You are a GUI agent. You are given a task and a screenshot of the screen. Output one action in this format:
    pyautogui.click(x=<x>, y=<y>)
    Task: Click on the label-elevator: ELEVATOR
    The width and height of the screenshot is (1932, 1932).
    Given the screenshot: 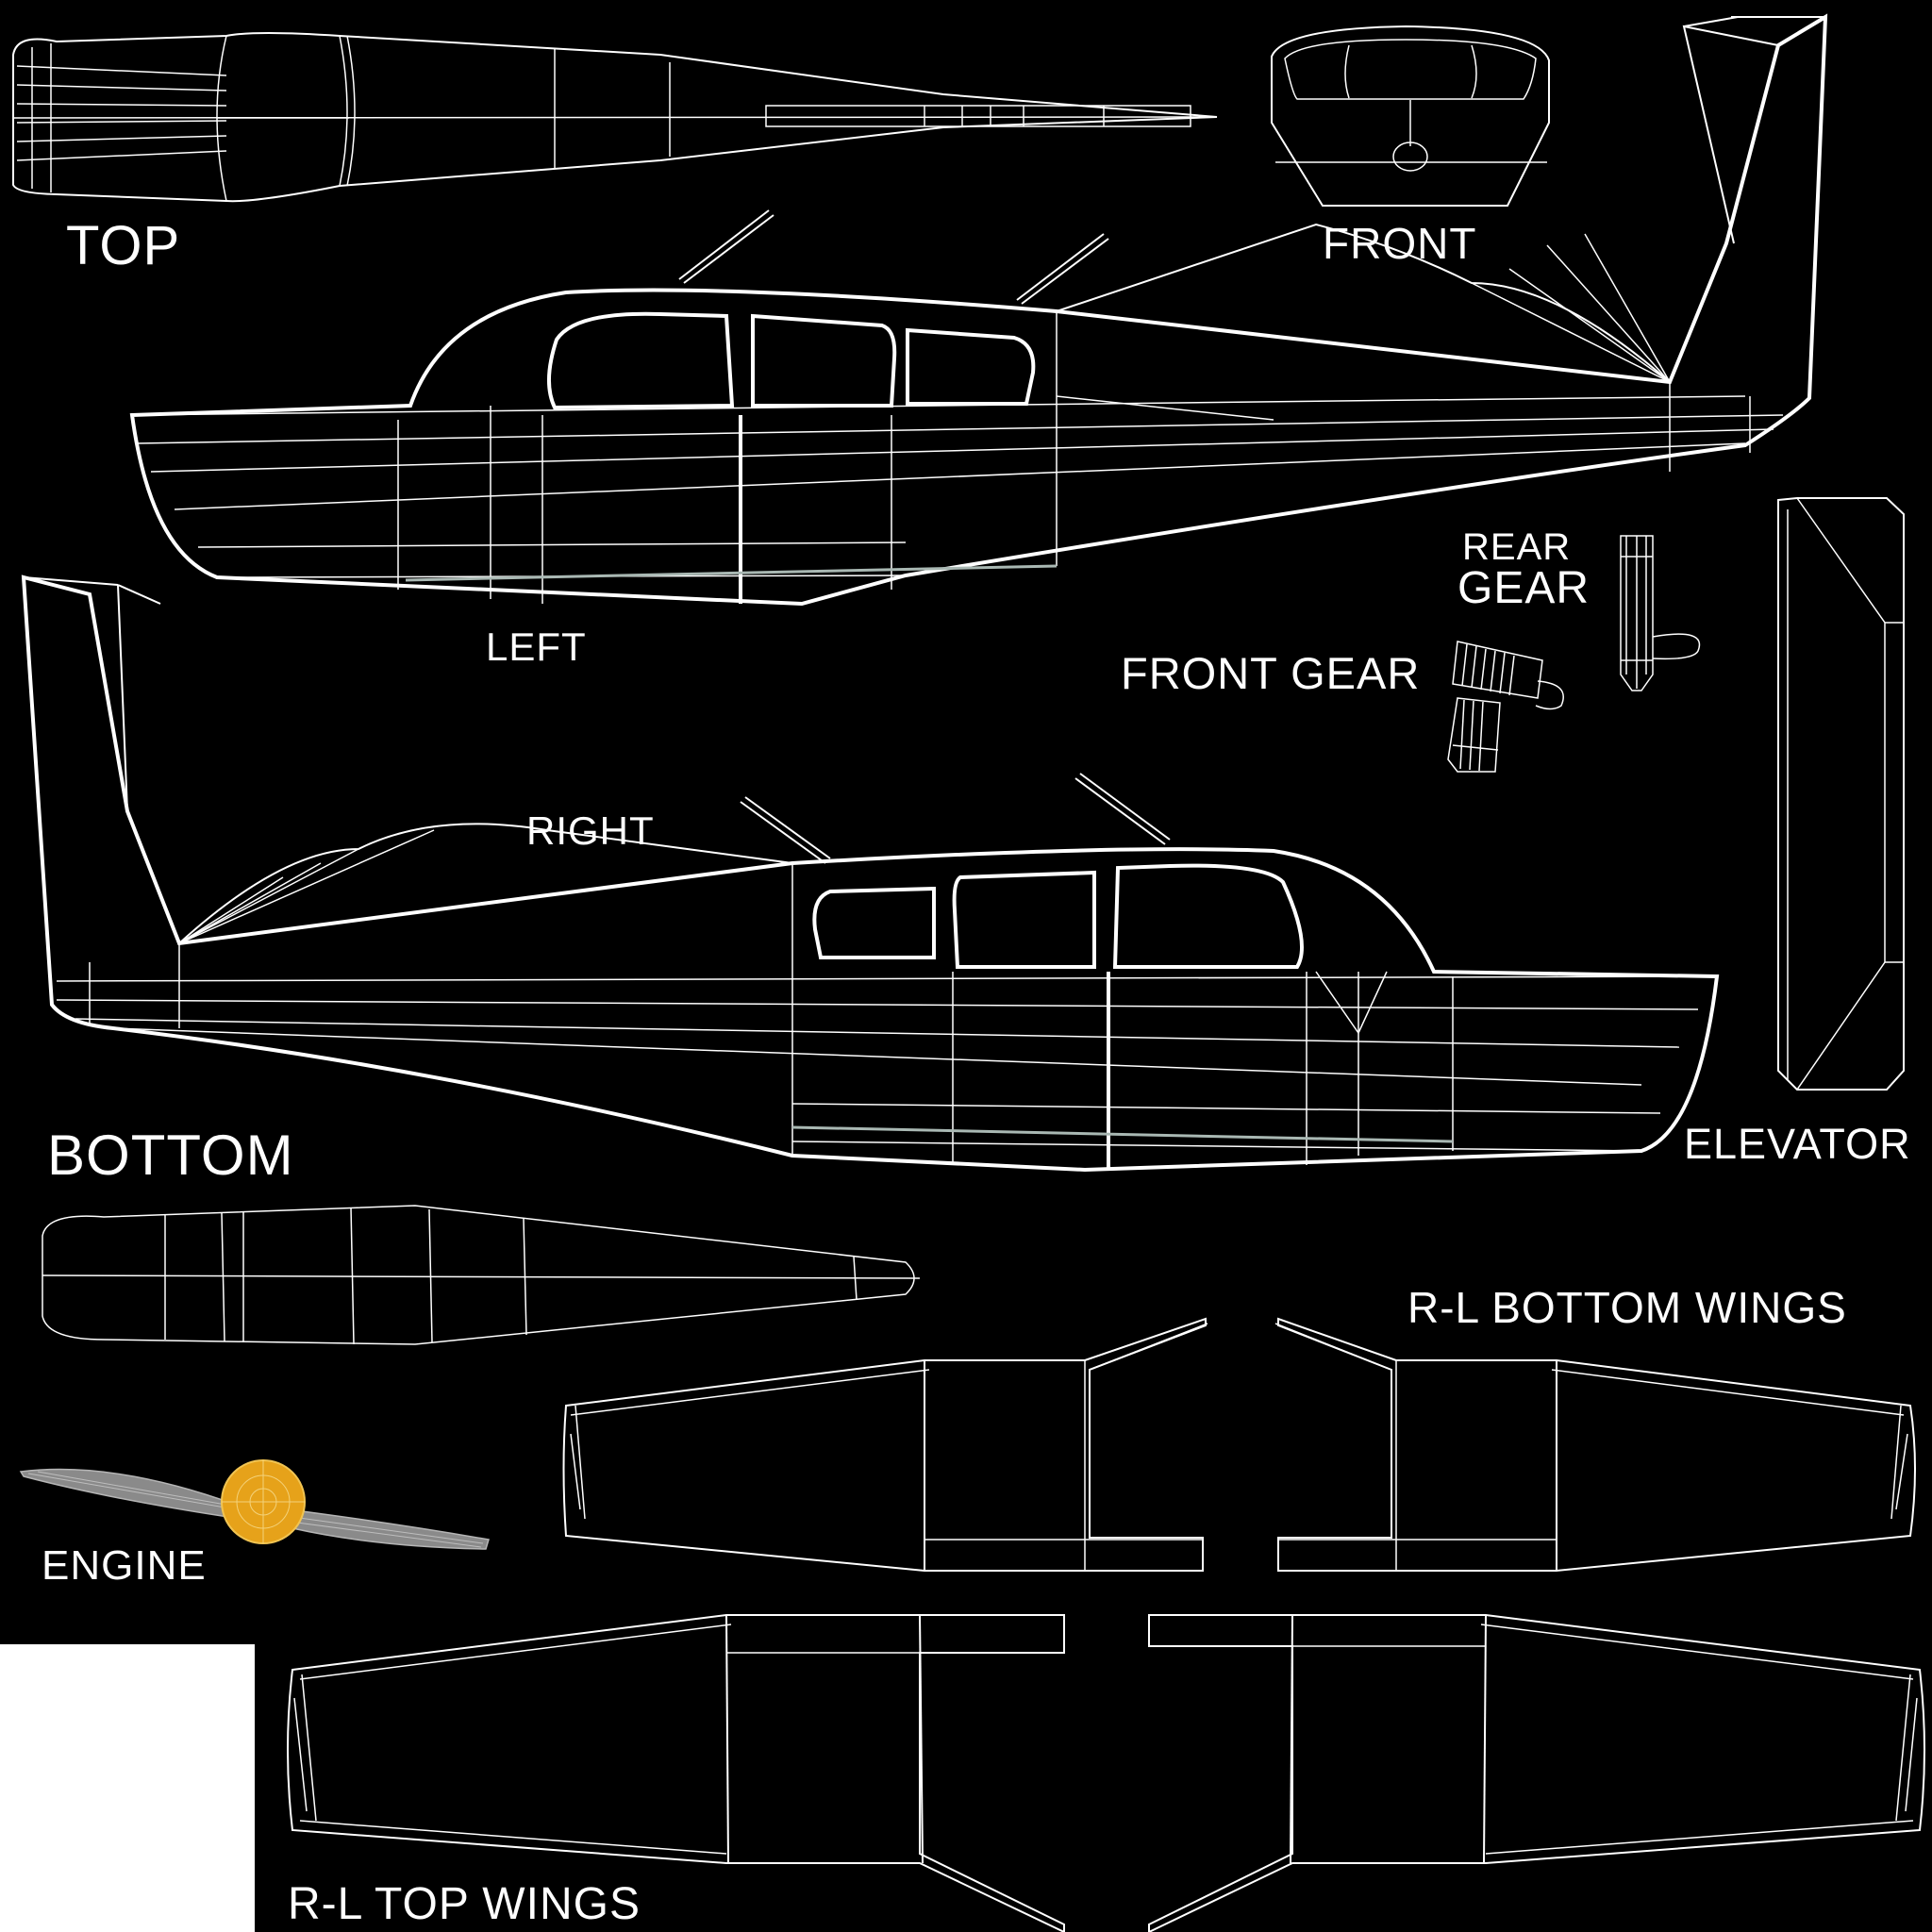 What is the action you would take?
    pyautogui.click(x=1797, y=1144)
    